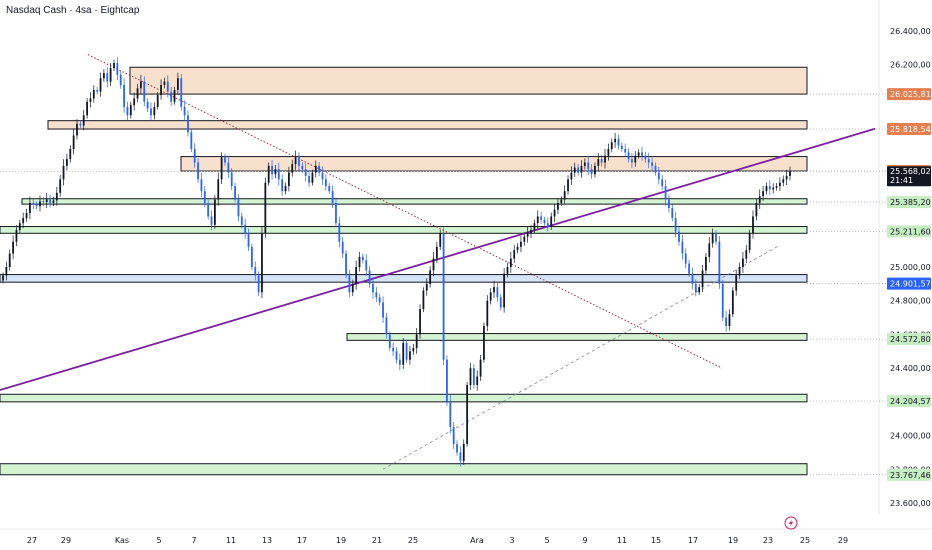  I want to click on price-level-label: 25.211,60, so click(910, 231).